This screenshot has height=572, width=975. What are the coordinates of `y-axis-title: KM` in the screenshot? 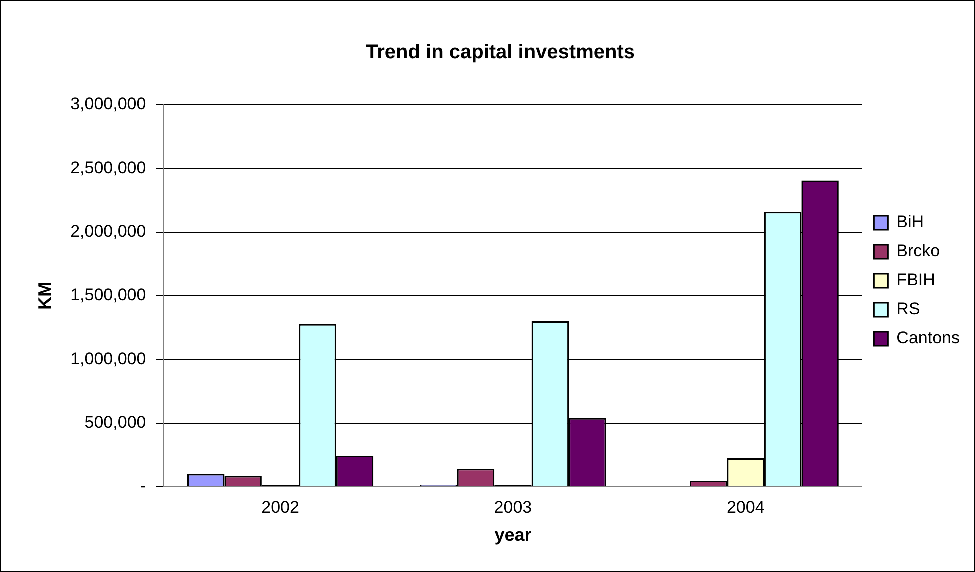 It's located at (44, 296).